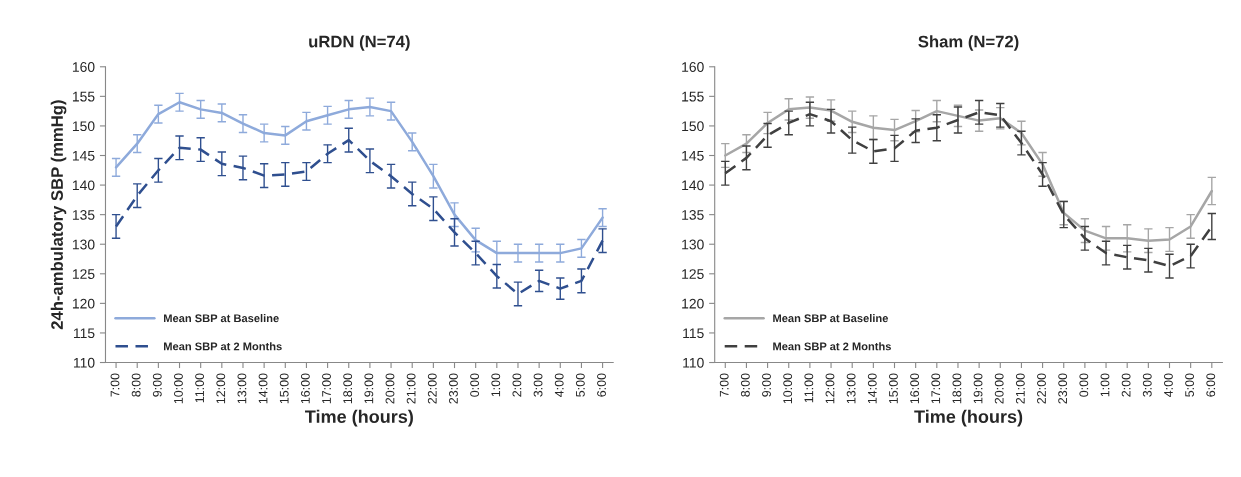 The width and height of the screenshot is (1241, 477). Describe the element at coordinates (58, 215) in the screenshot. I see `y-axis-title: 24h-ambulatory SBP (mmHg)` at that location.